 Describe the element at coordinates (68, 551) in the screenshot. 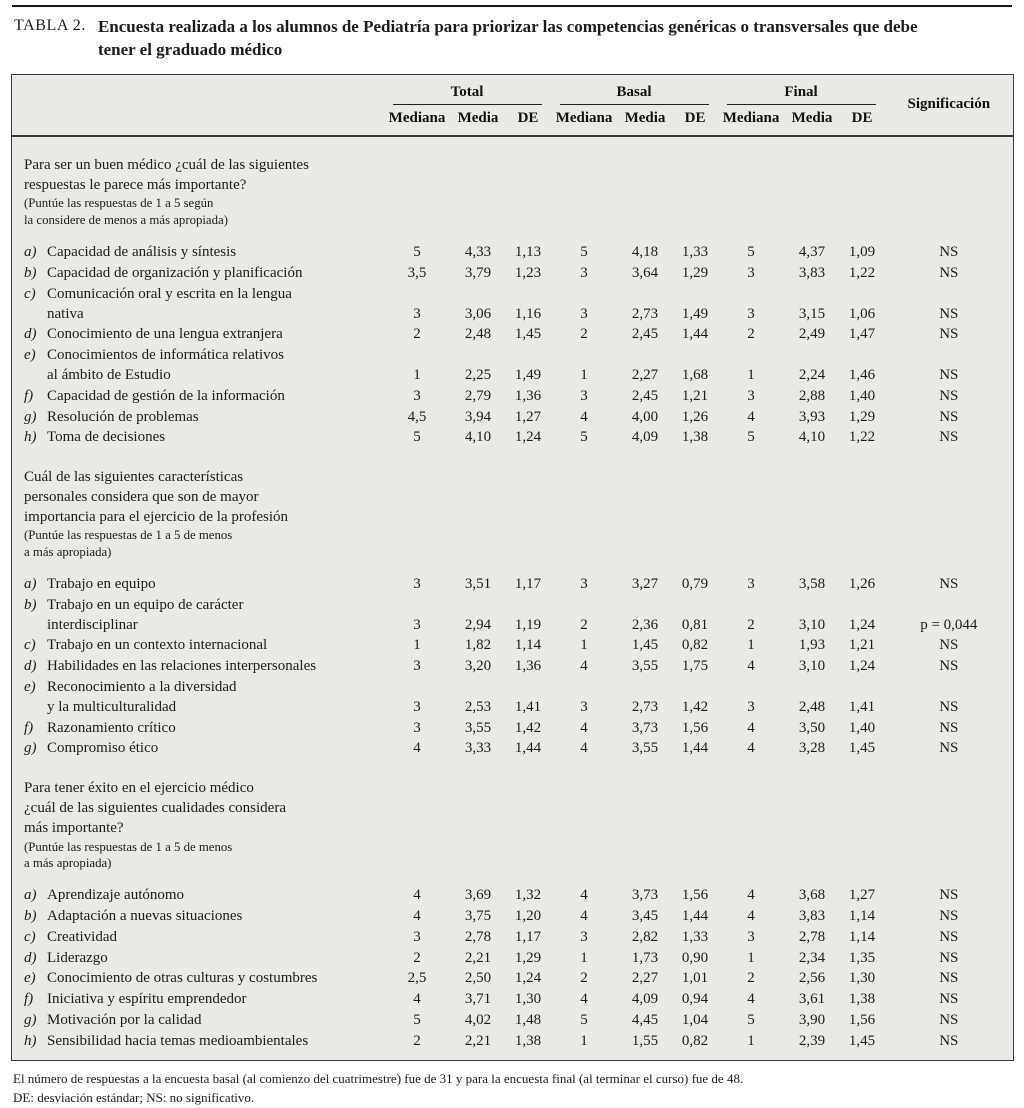

I see `question-note-line: a más apropiada)` at that location.